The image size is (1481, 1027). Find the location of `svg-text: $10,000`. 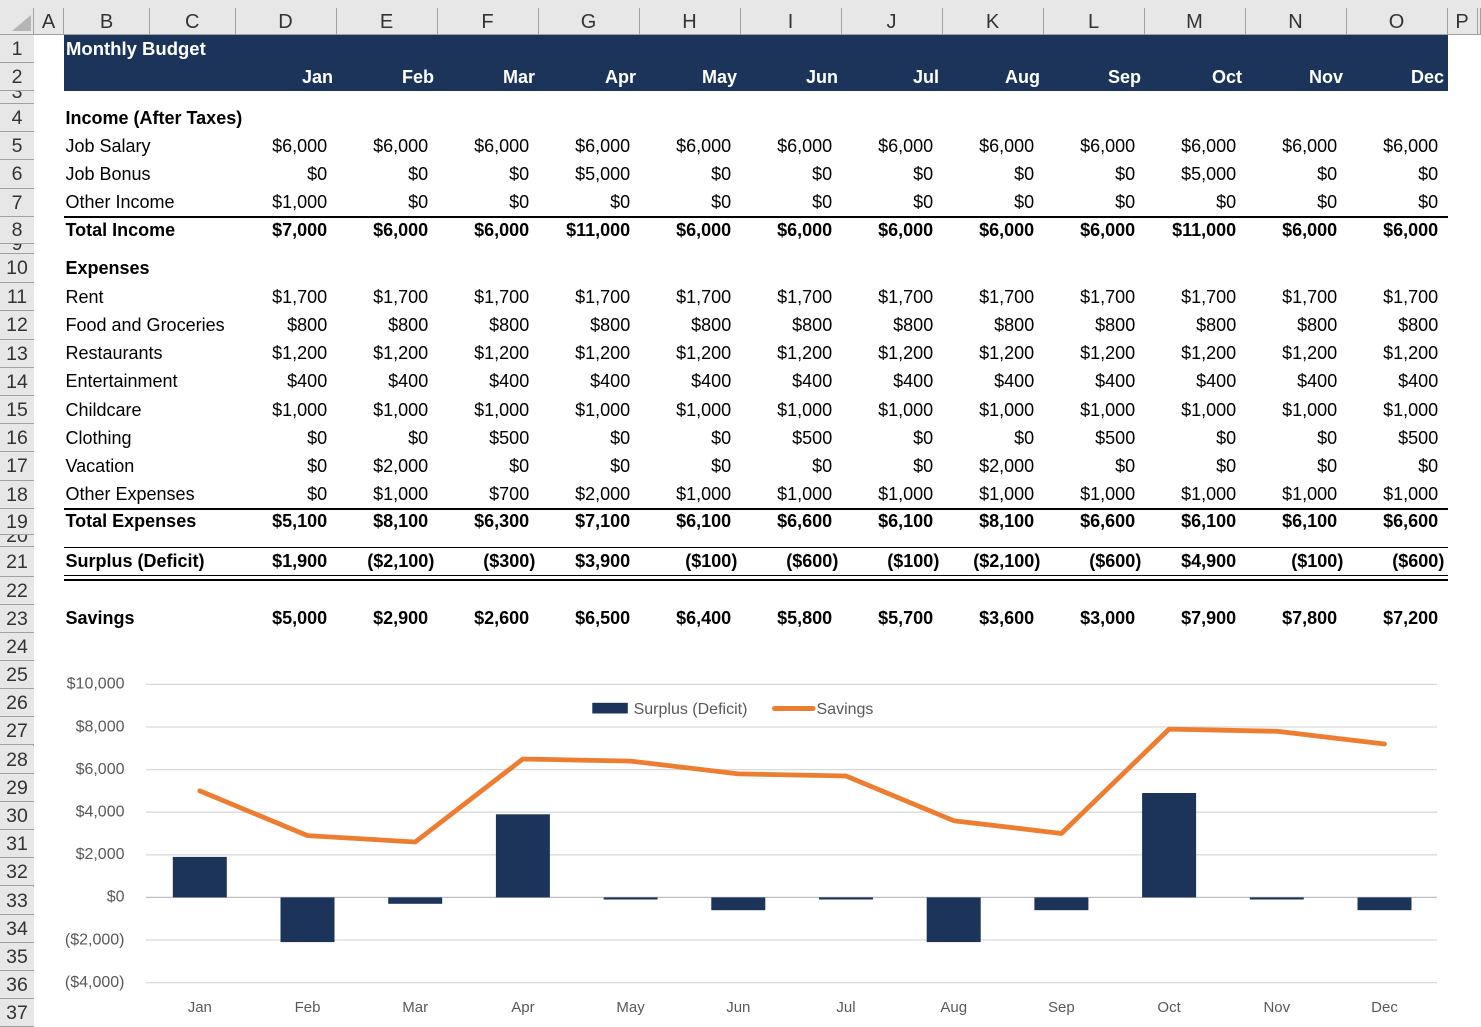

svg-text: $10,000 is located at coordinates (96, 684).